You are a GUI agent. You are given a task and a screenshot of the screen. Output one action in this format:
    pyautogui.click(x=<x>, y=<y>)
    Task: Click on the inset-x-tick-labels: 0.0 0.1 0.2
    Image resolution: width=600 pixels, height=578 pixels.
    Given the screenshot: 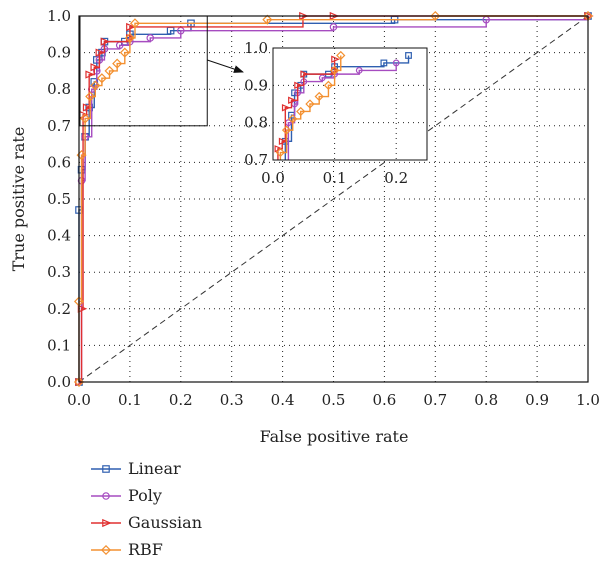 What is the action you would take?
    pyautogui.click(x=334, y=178)
    